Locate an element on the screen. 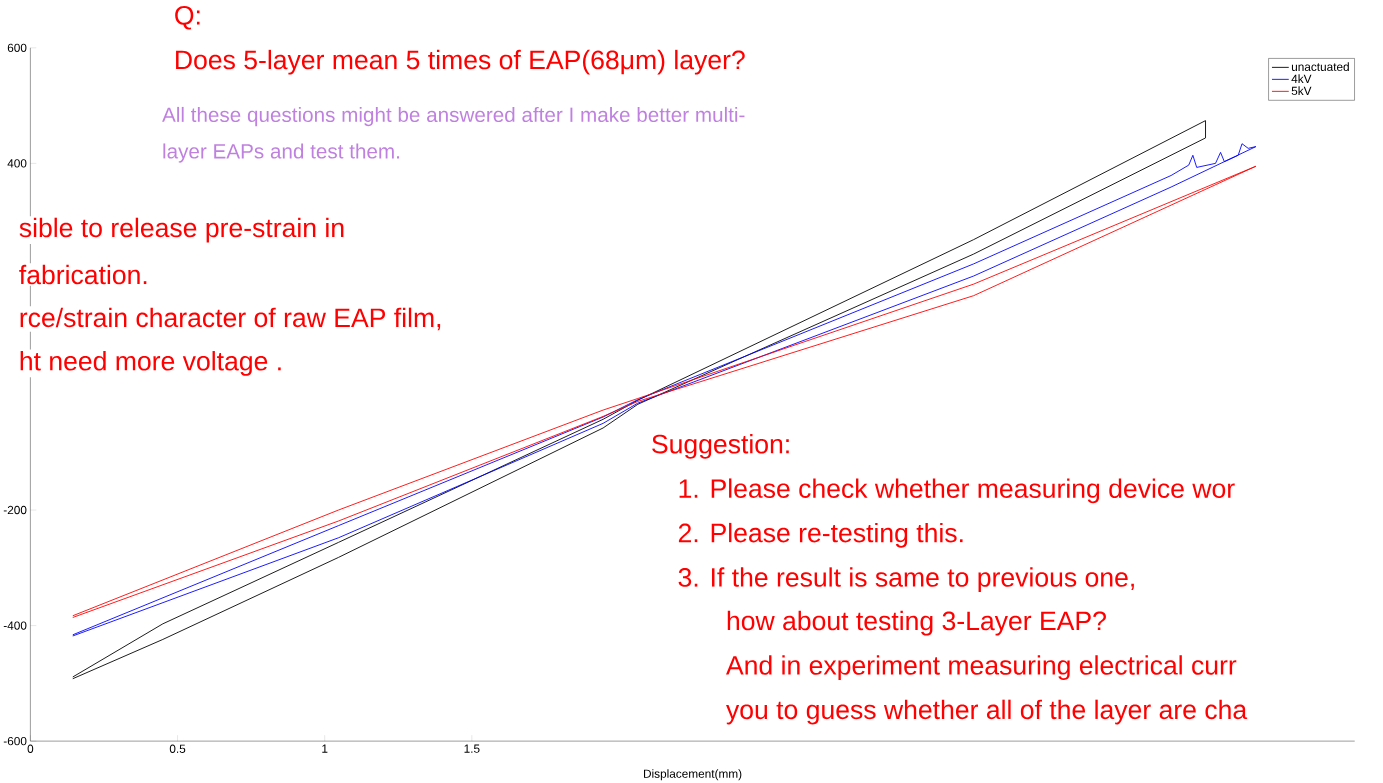 This screenshot has width=1383, height=783. annotation: 3. If the result is same to previous one, is located at coordinates (906, 579).